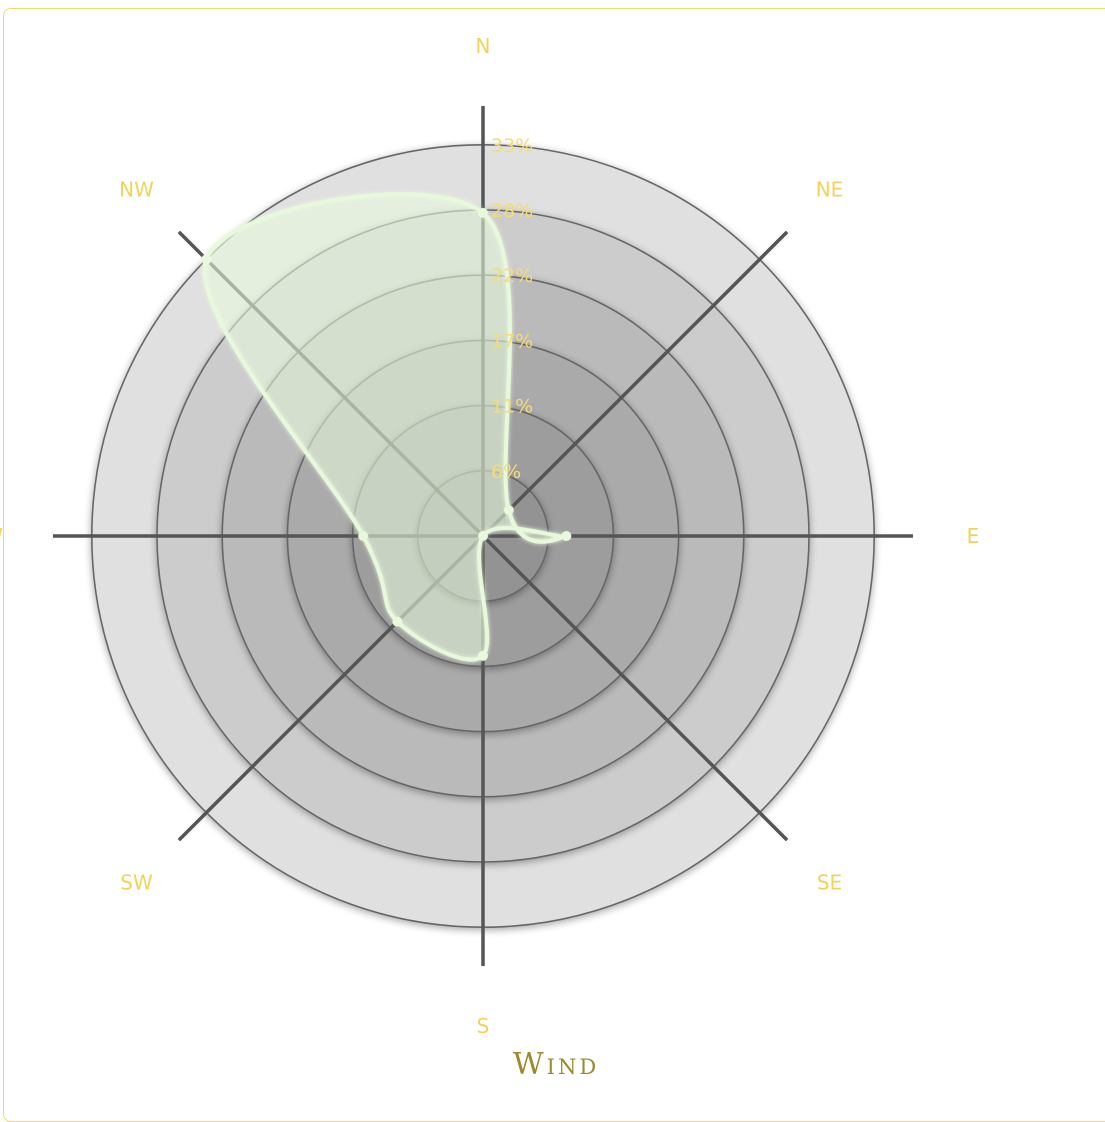 The width and height of the screenshot is (1105, 1122). What do you see at coordinates (973, 536) in the screenshot?
I see `direction-label-e: E` at bounding box center [973, 536].